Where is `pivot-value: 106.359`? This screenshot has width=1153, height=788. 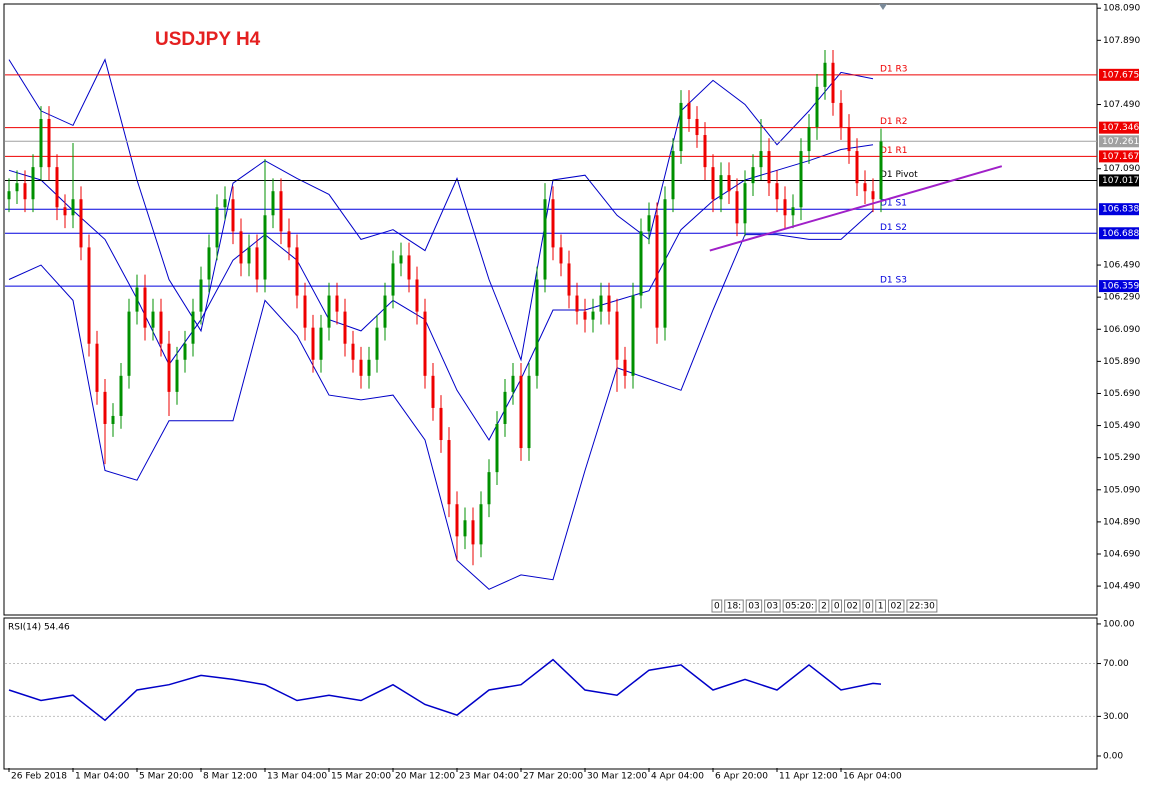
pivot-value: 106.359 is located at coordinates (1120, 287).